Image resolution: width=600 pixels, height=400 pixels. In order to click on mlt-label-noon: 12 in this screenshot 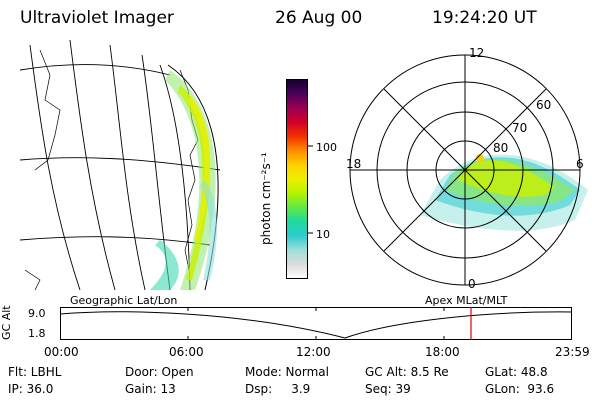, I will do `click(477, 53)`.